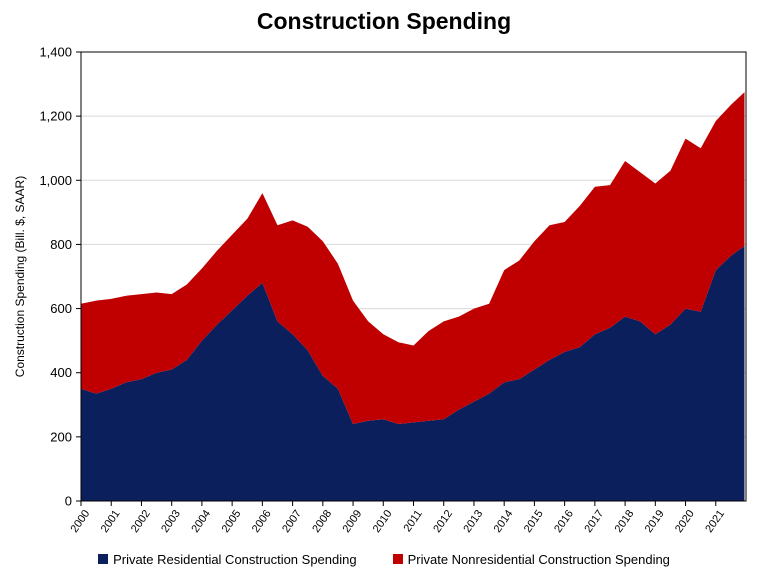 Image resolution: width=768 pixels, height=576 pixels. Describe the element at coordinates (171, 521) in the screenshot. I see `x-tick-label-2003: 2003` at that location.